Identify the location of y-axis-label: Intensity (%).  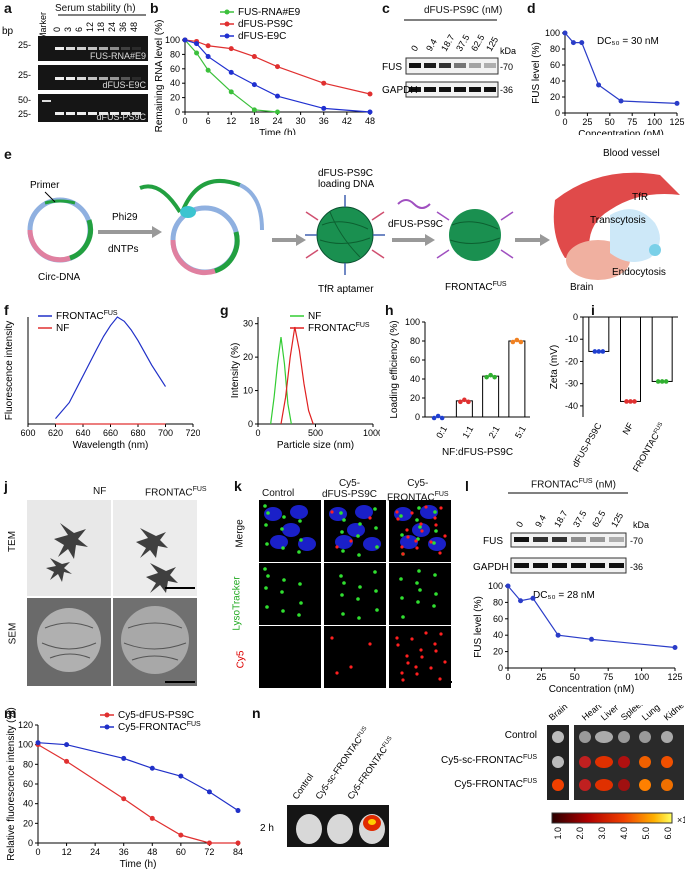
(235, 371).